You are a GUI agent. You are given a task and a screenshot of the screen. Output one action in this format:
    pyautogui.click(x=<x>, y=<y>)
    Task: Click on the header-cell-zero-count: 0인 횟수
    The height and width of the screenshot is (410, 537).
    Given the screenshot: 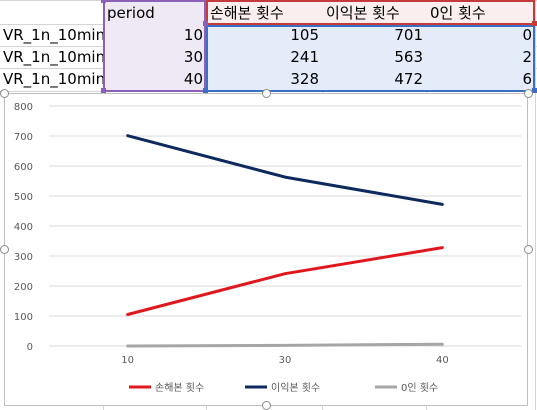 What is the action you would take?
    pyautogui.click(x=458, y=13)
    